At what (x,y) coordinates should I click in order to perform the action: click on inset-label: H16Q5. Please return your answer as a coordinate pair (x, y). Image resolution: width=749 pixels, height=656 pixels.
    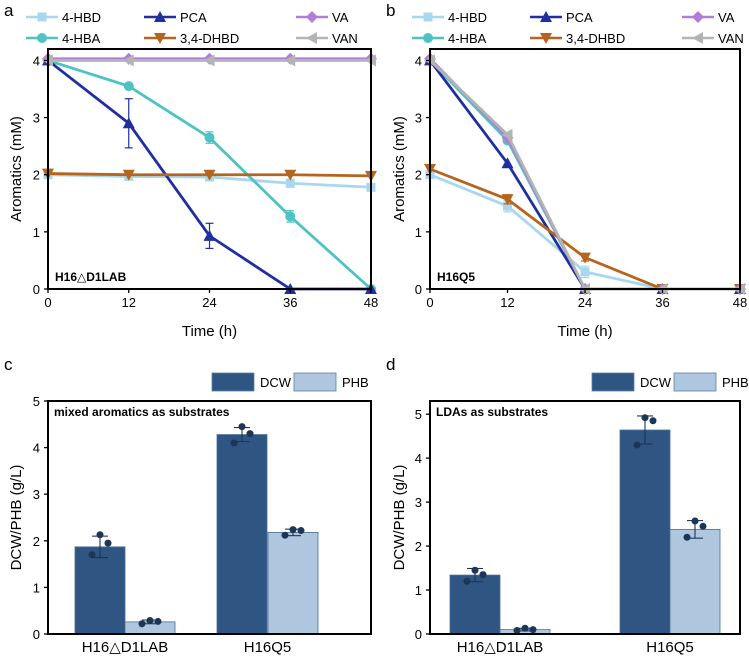
    Looking at the image, I should click on (456, 277).